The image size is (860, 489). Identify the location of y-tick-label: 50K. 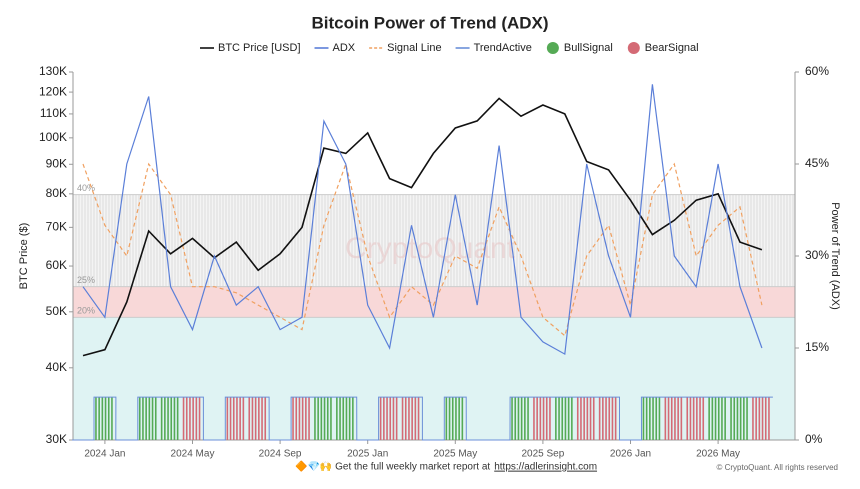
(56, 311).